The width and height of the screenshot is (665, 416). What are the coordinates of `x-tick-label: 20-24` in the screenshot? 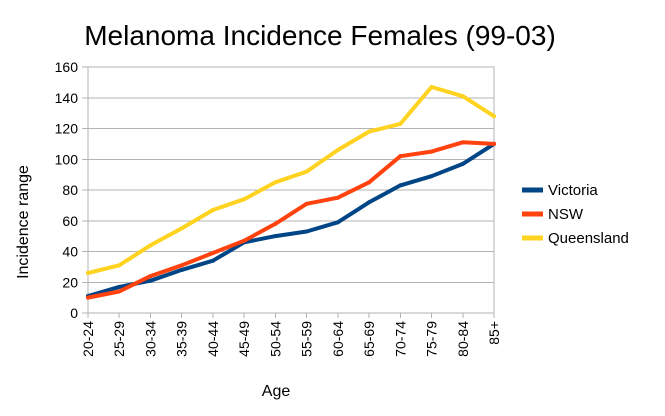 It's located at (88, 339).